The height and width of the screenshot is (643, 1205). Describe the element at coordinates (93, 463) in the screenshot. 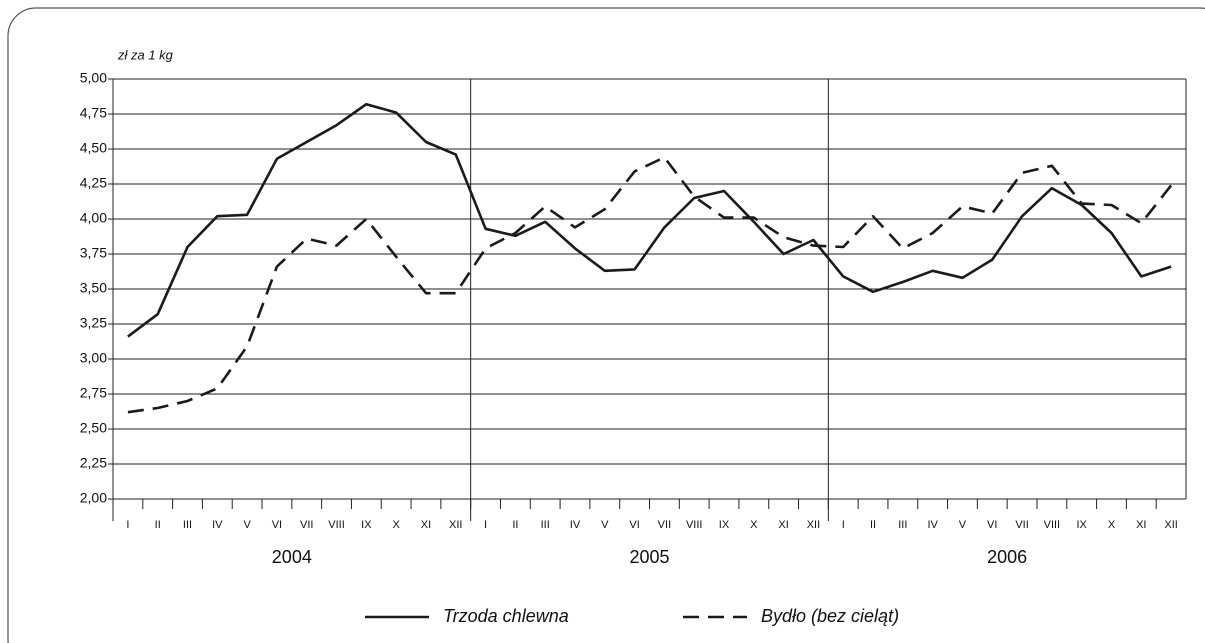

I see `y-tick-label: 2,25` at that location.